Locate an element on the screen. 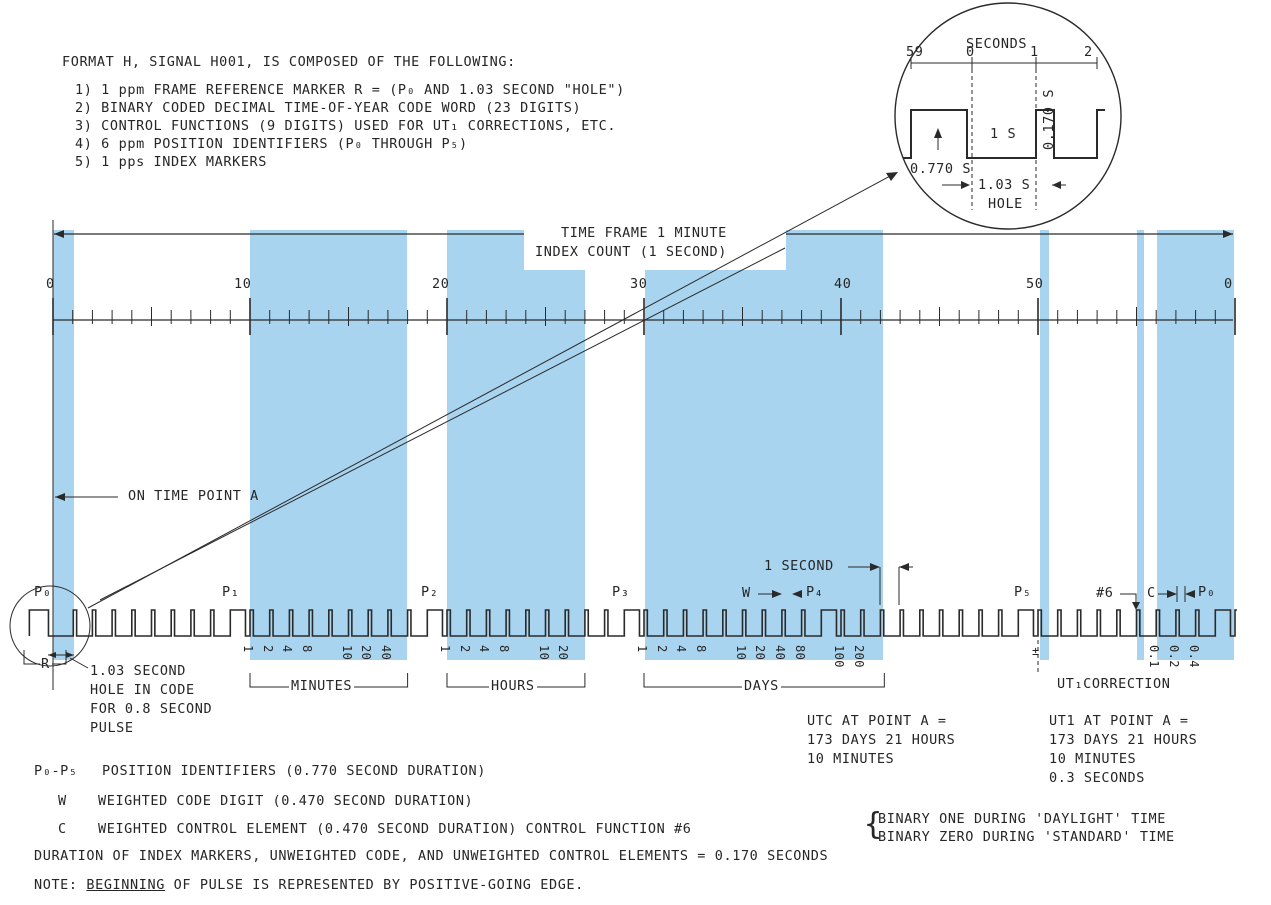 This screenshot has width=1271, height=905. one-second-label: 1 SECOND is located at coordinates (799, 566).